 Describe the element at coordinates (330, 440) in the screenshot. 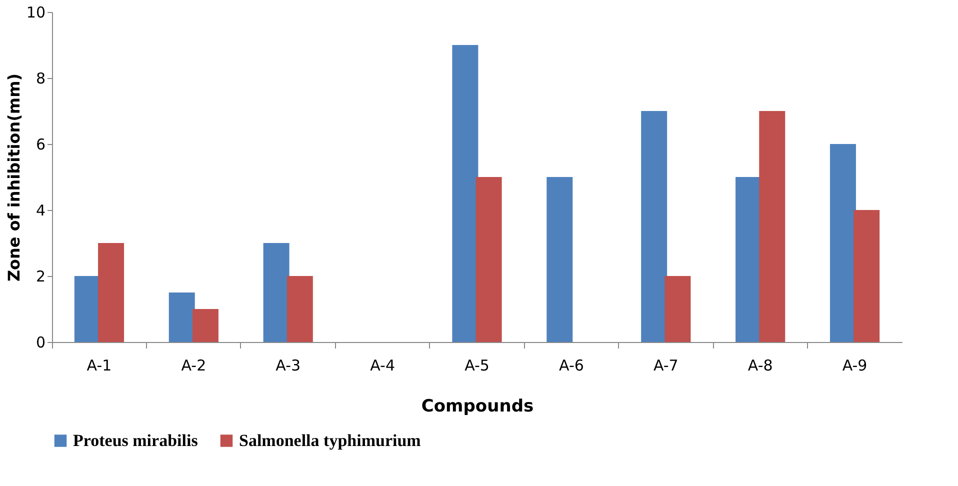

I see `legend-label: Salmonella typhimurium` at that location.